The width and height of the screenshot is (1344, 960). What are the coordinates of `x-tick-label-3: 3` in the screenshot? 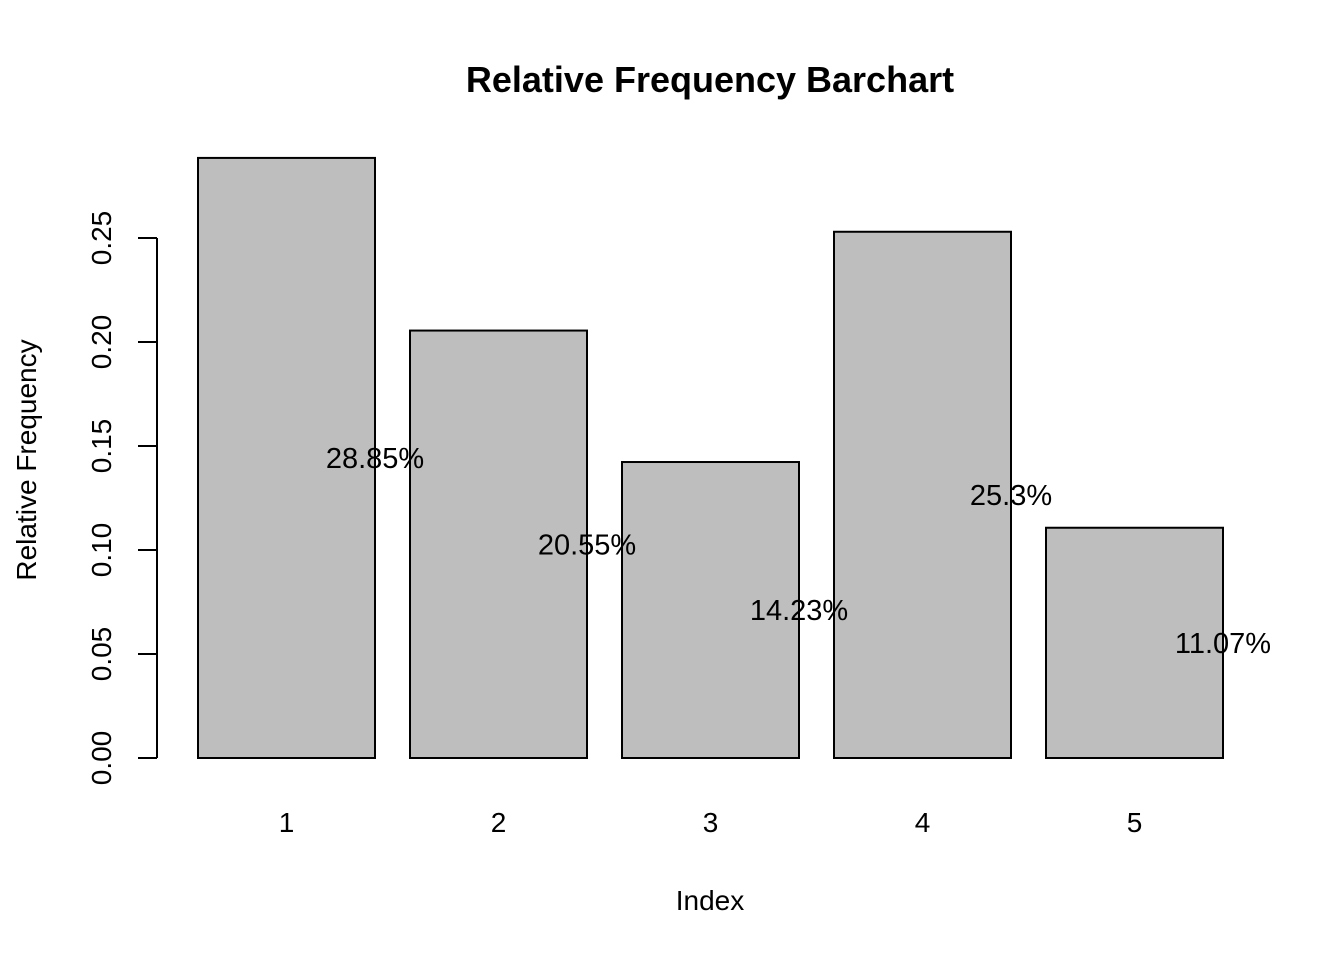 It's located at (711, 822).